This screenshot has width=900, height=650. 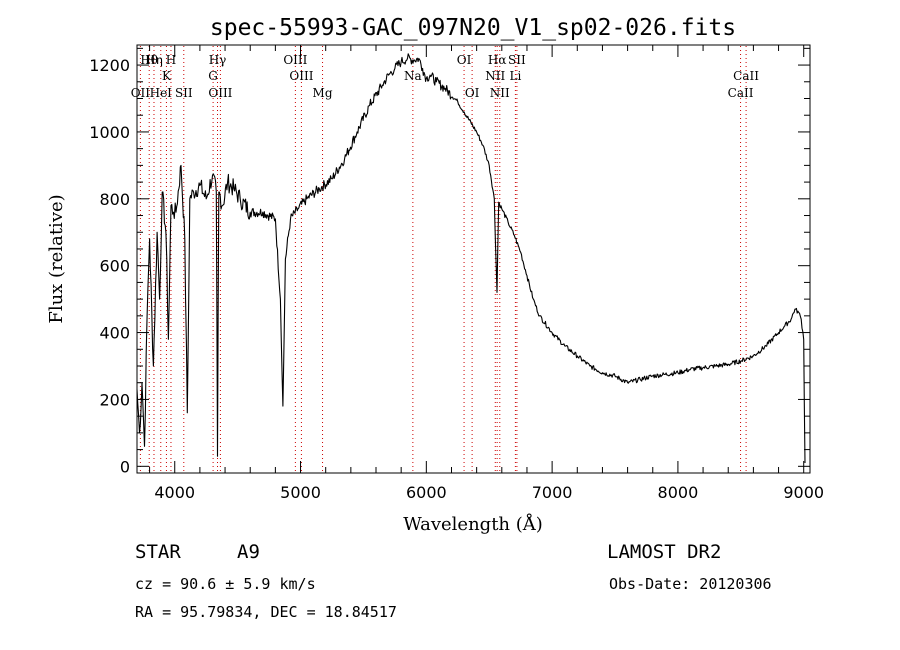 I want to click on x-tick-label: 9000, so click(x=803, y=492).